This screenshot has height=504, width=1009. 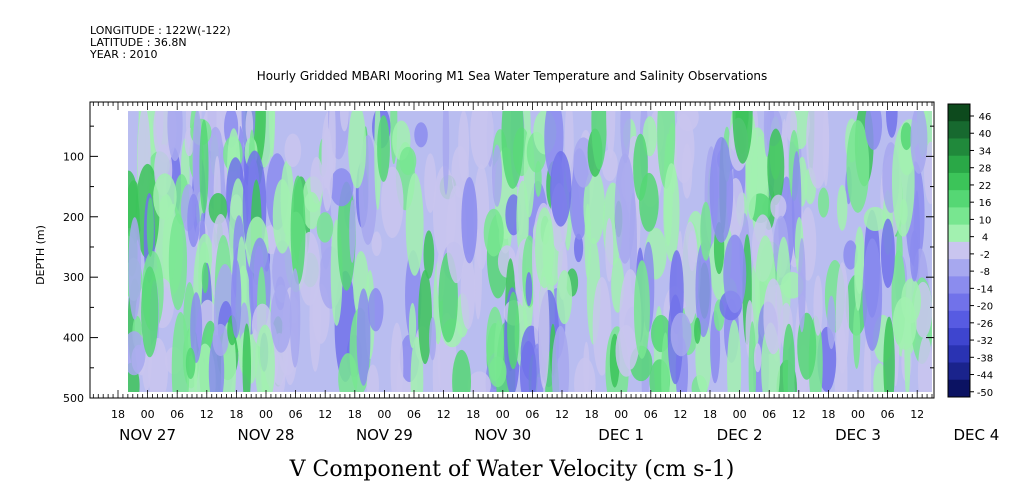 I want to click on y-tick-label: 500, so click(x=73, y=398).